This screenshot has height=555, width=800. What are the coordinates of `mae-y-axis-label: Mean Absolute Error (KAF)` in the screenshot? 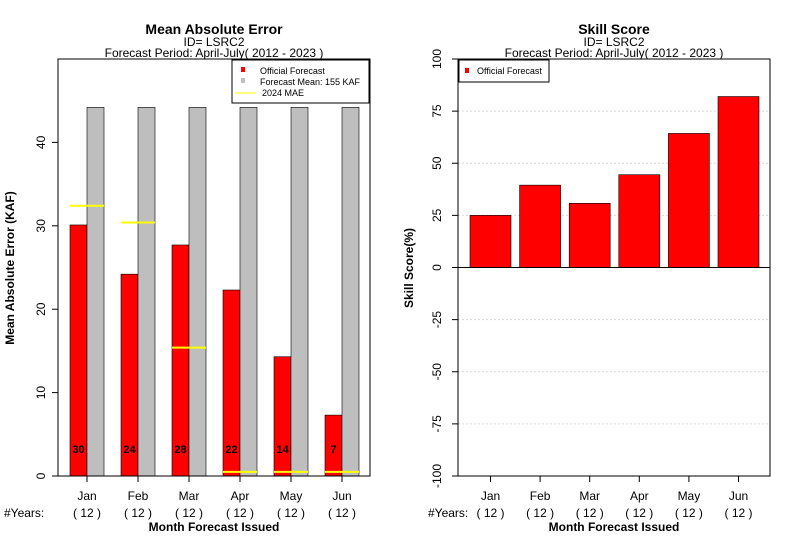 It's located at (10, 268).